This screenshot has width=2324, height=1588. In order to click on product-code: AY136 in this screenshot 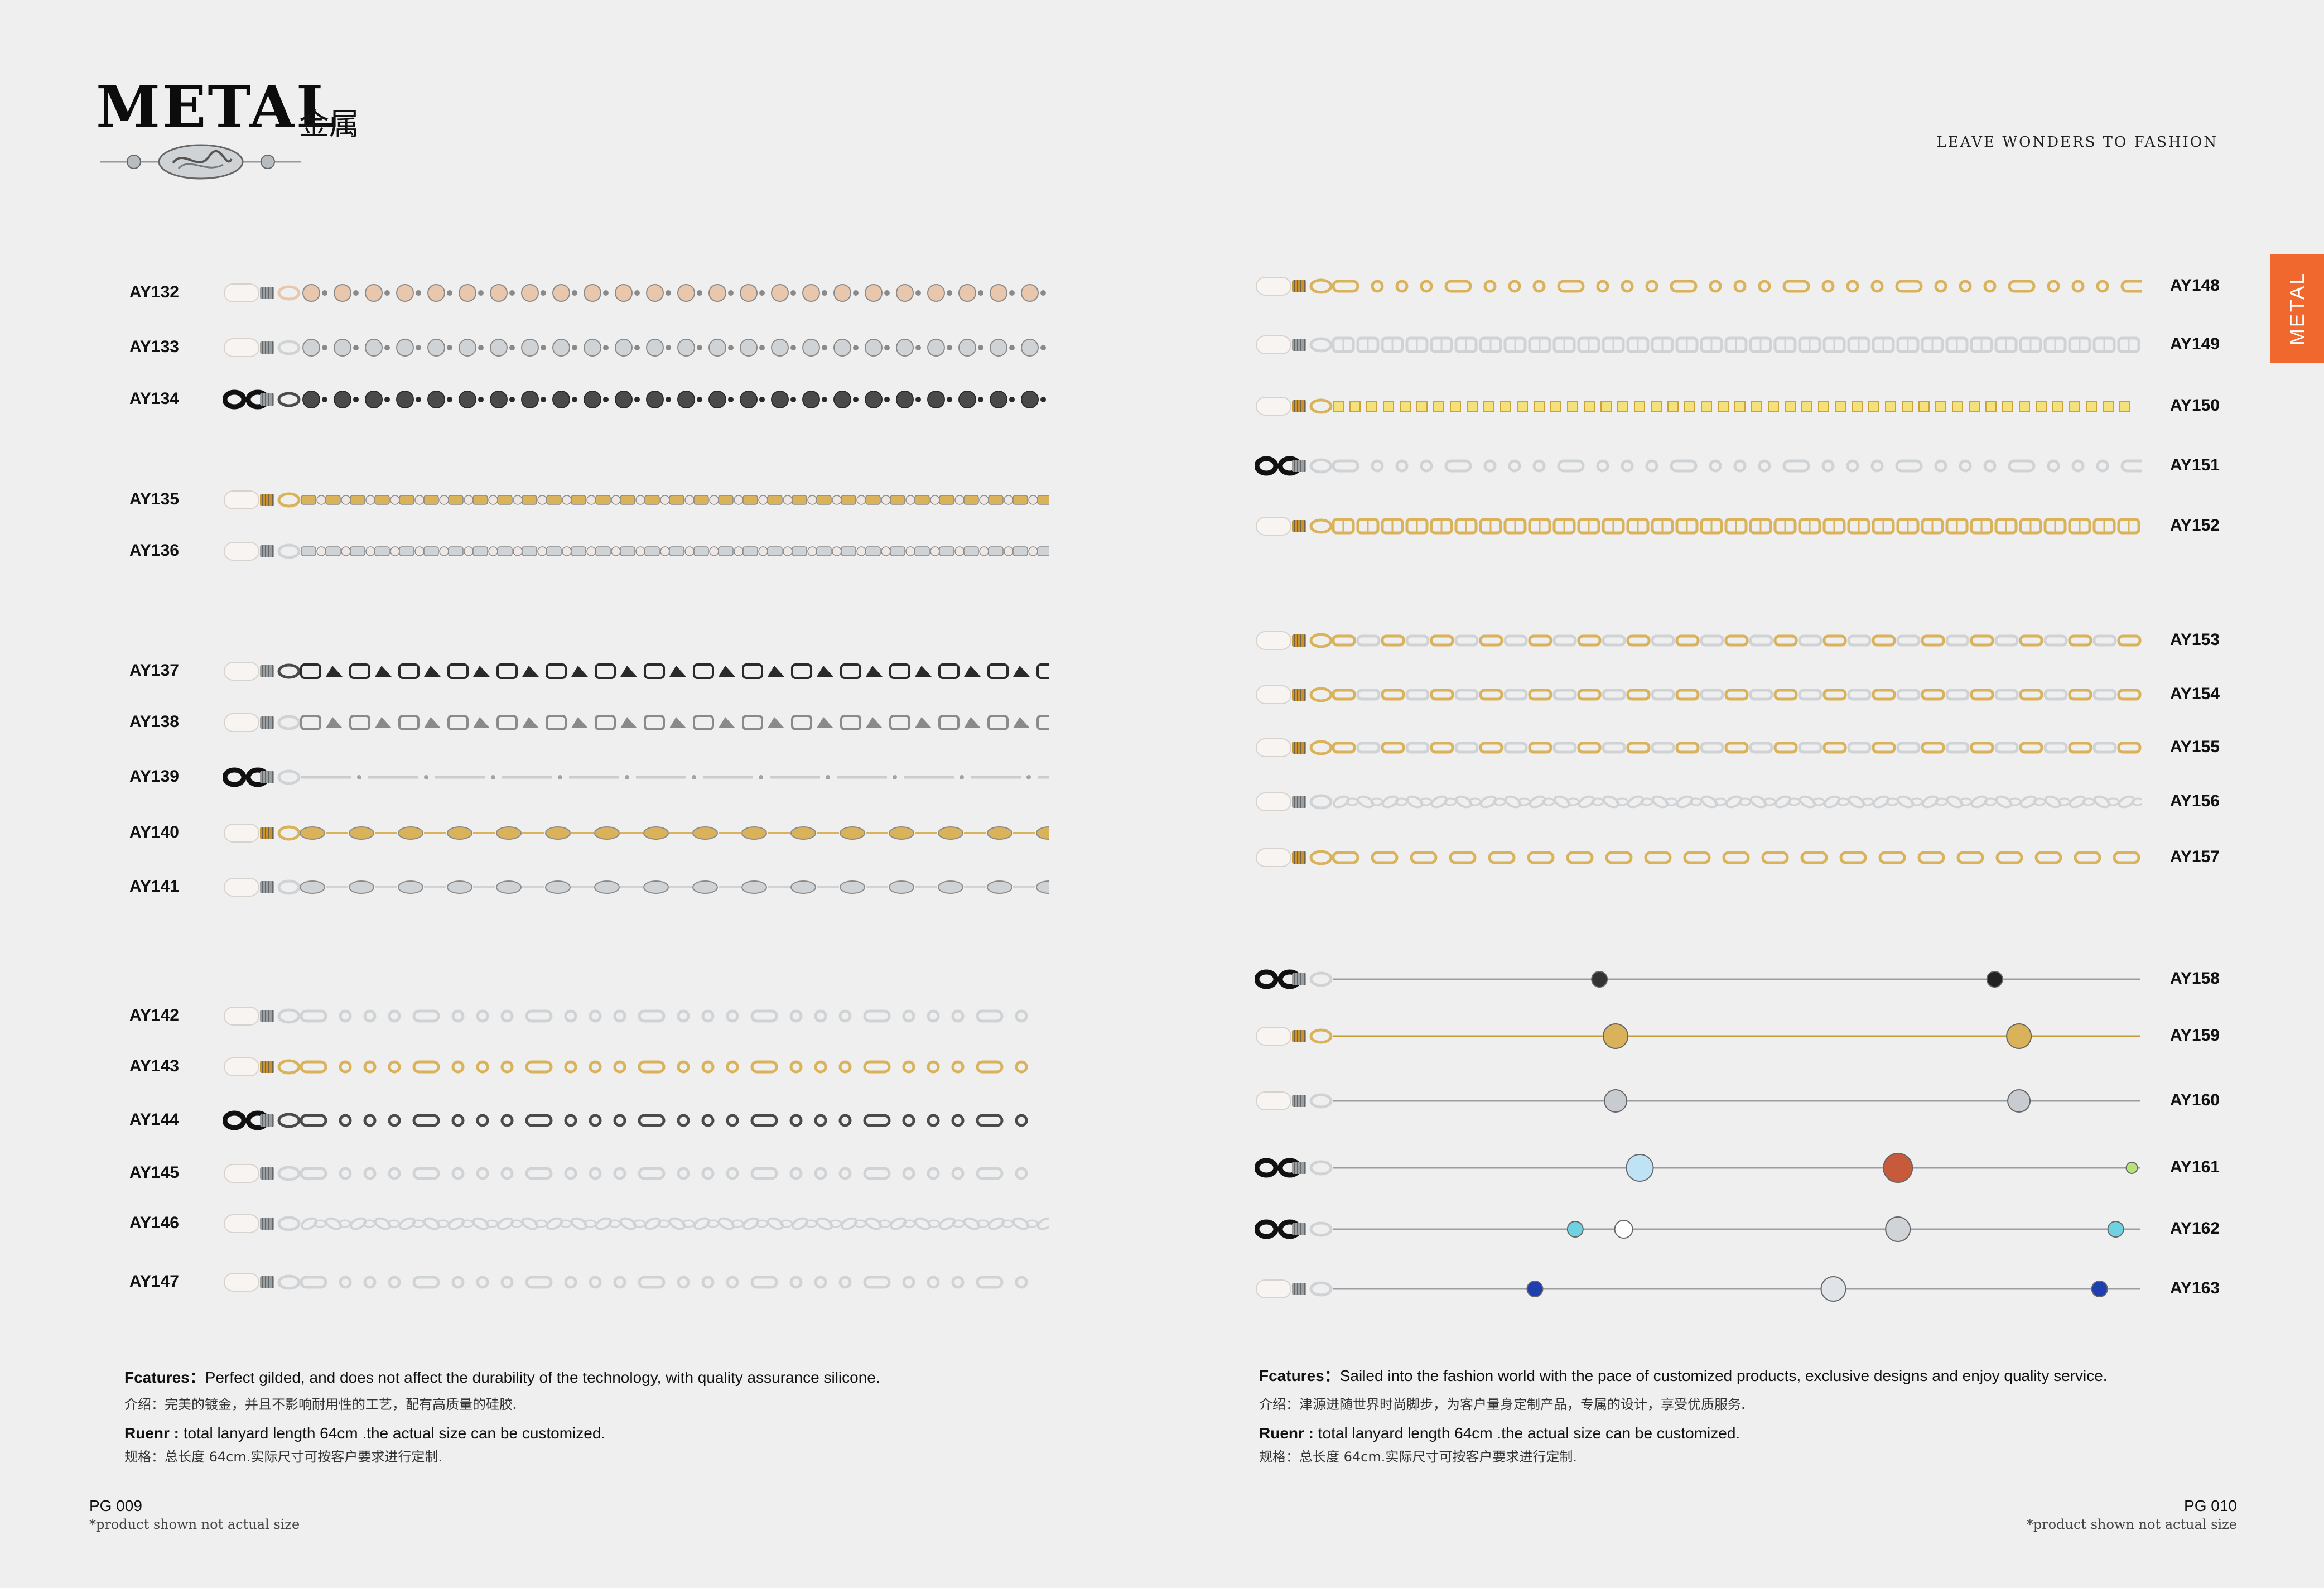, I will do `click(154, 551)`.